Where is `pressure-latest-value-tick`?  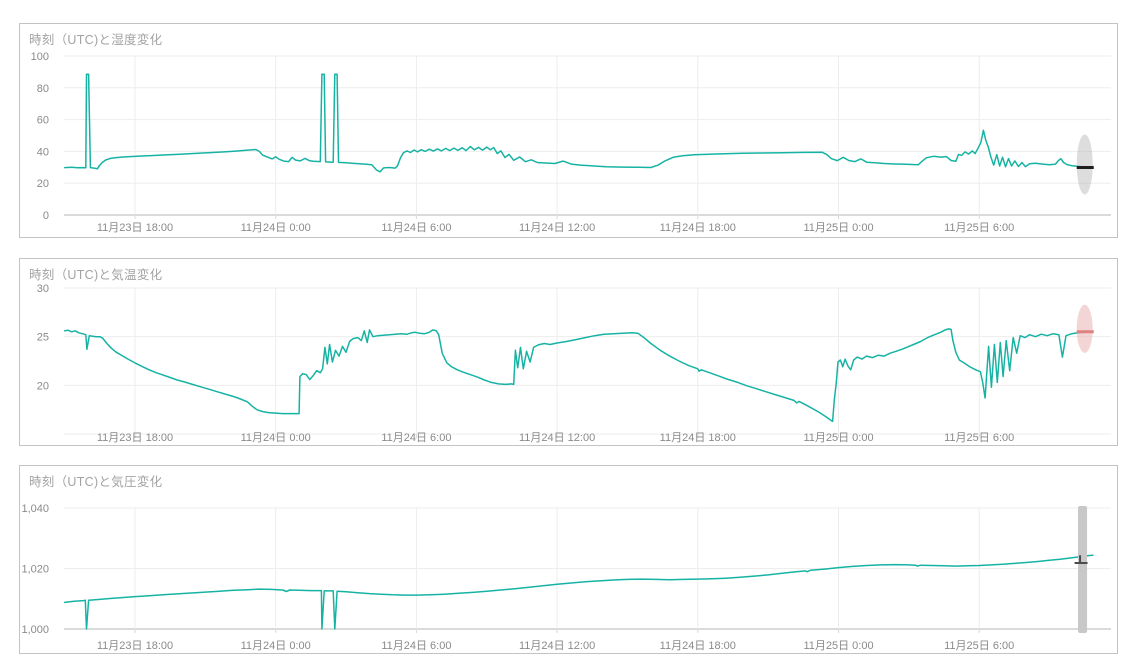 pressure-latest-value-tick is located at coordinates (1081, 560).